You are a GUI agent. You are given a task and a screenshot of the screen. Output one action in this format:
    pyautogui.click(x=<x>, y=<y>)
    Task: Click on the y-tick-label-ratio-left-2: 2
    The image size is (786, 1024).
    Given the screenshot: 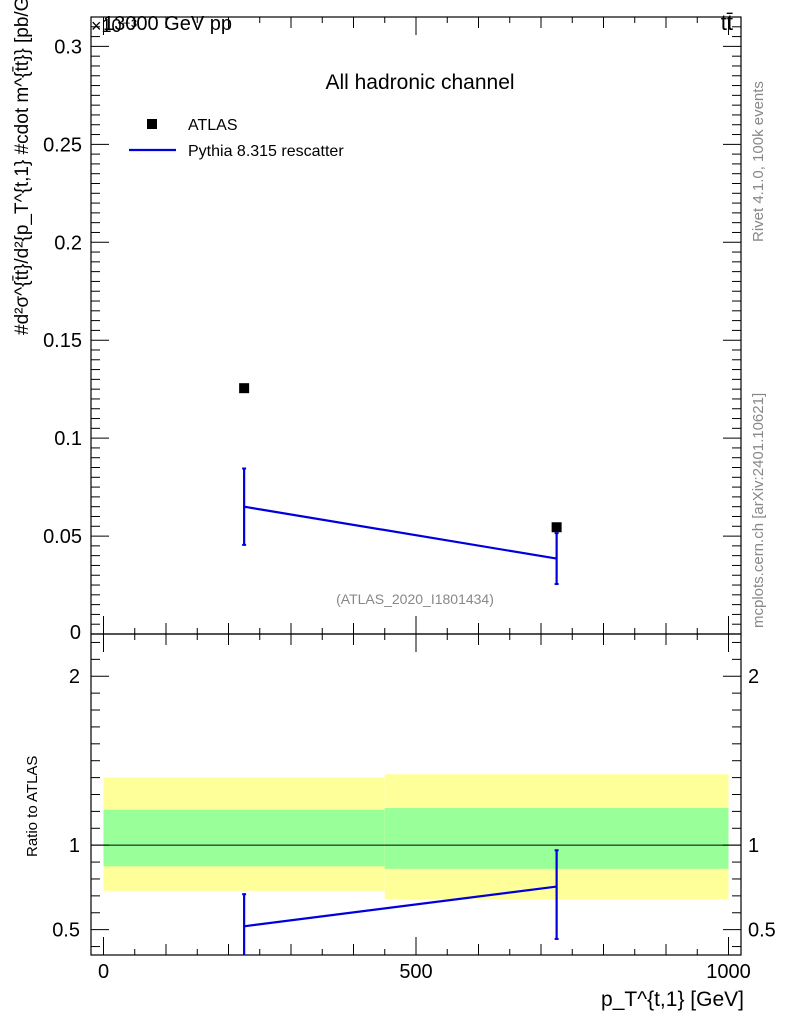 What is the action you would take?
    pyautogui.click(x=74, y=677)
    